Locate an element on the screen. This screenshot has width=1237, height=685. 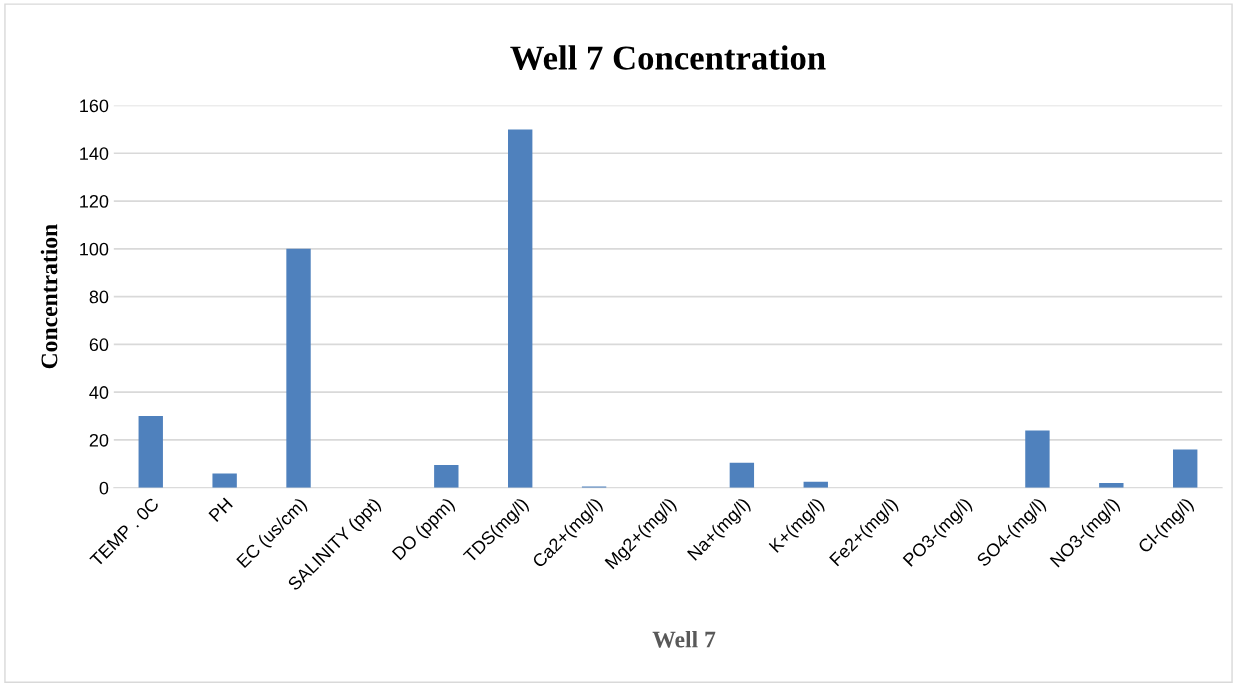
chart-title: Well 7 Concentration is located at coordinates (668, 57).